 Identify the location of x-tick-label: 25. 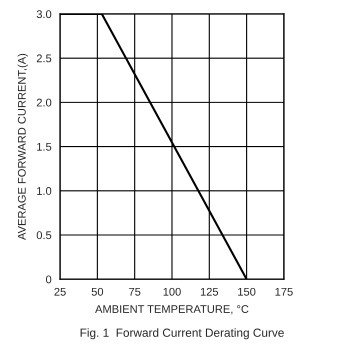
(60, 292).